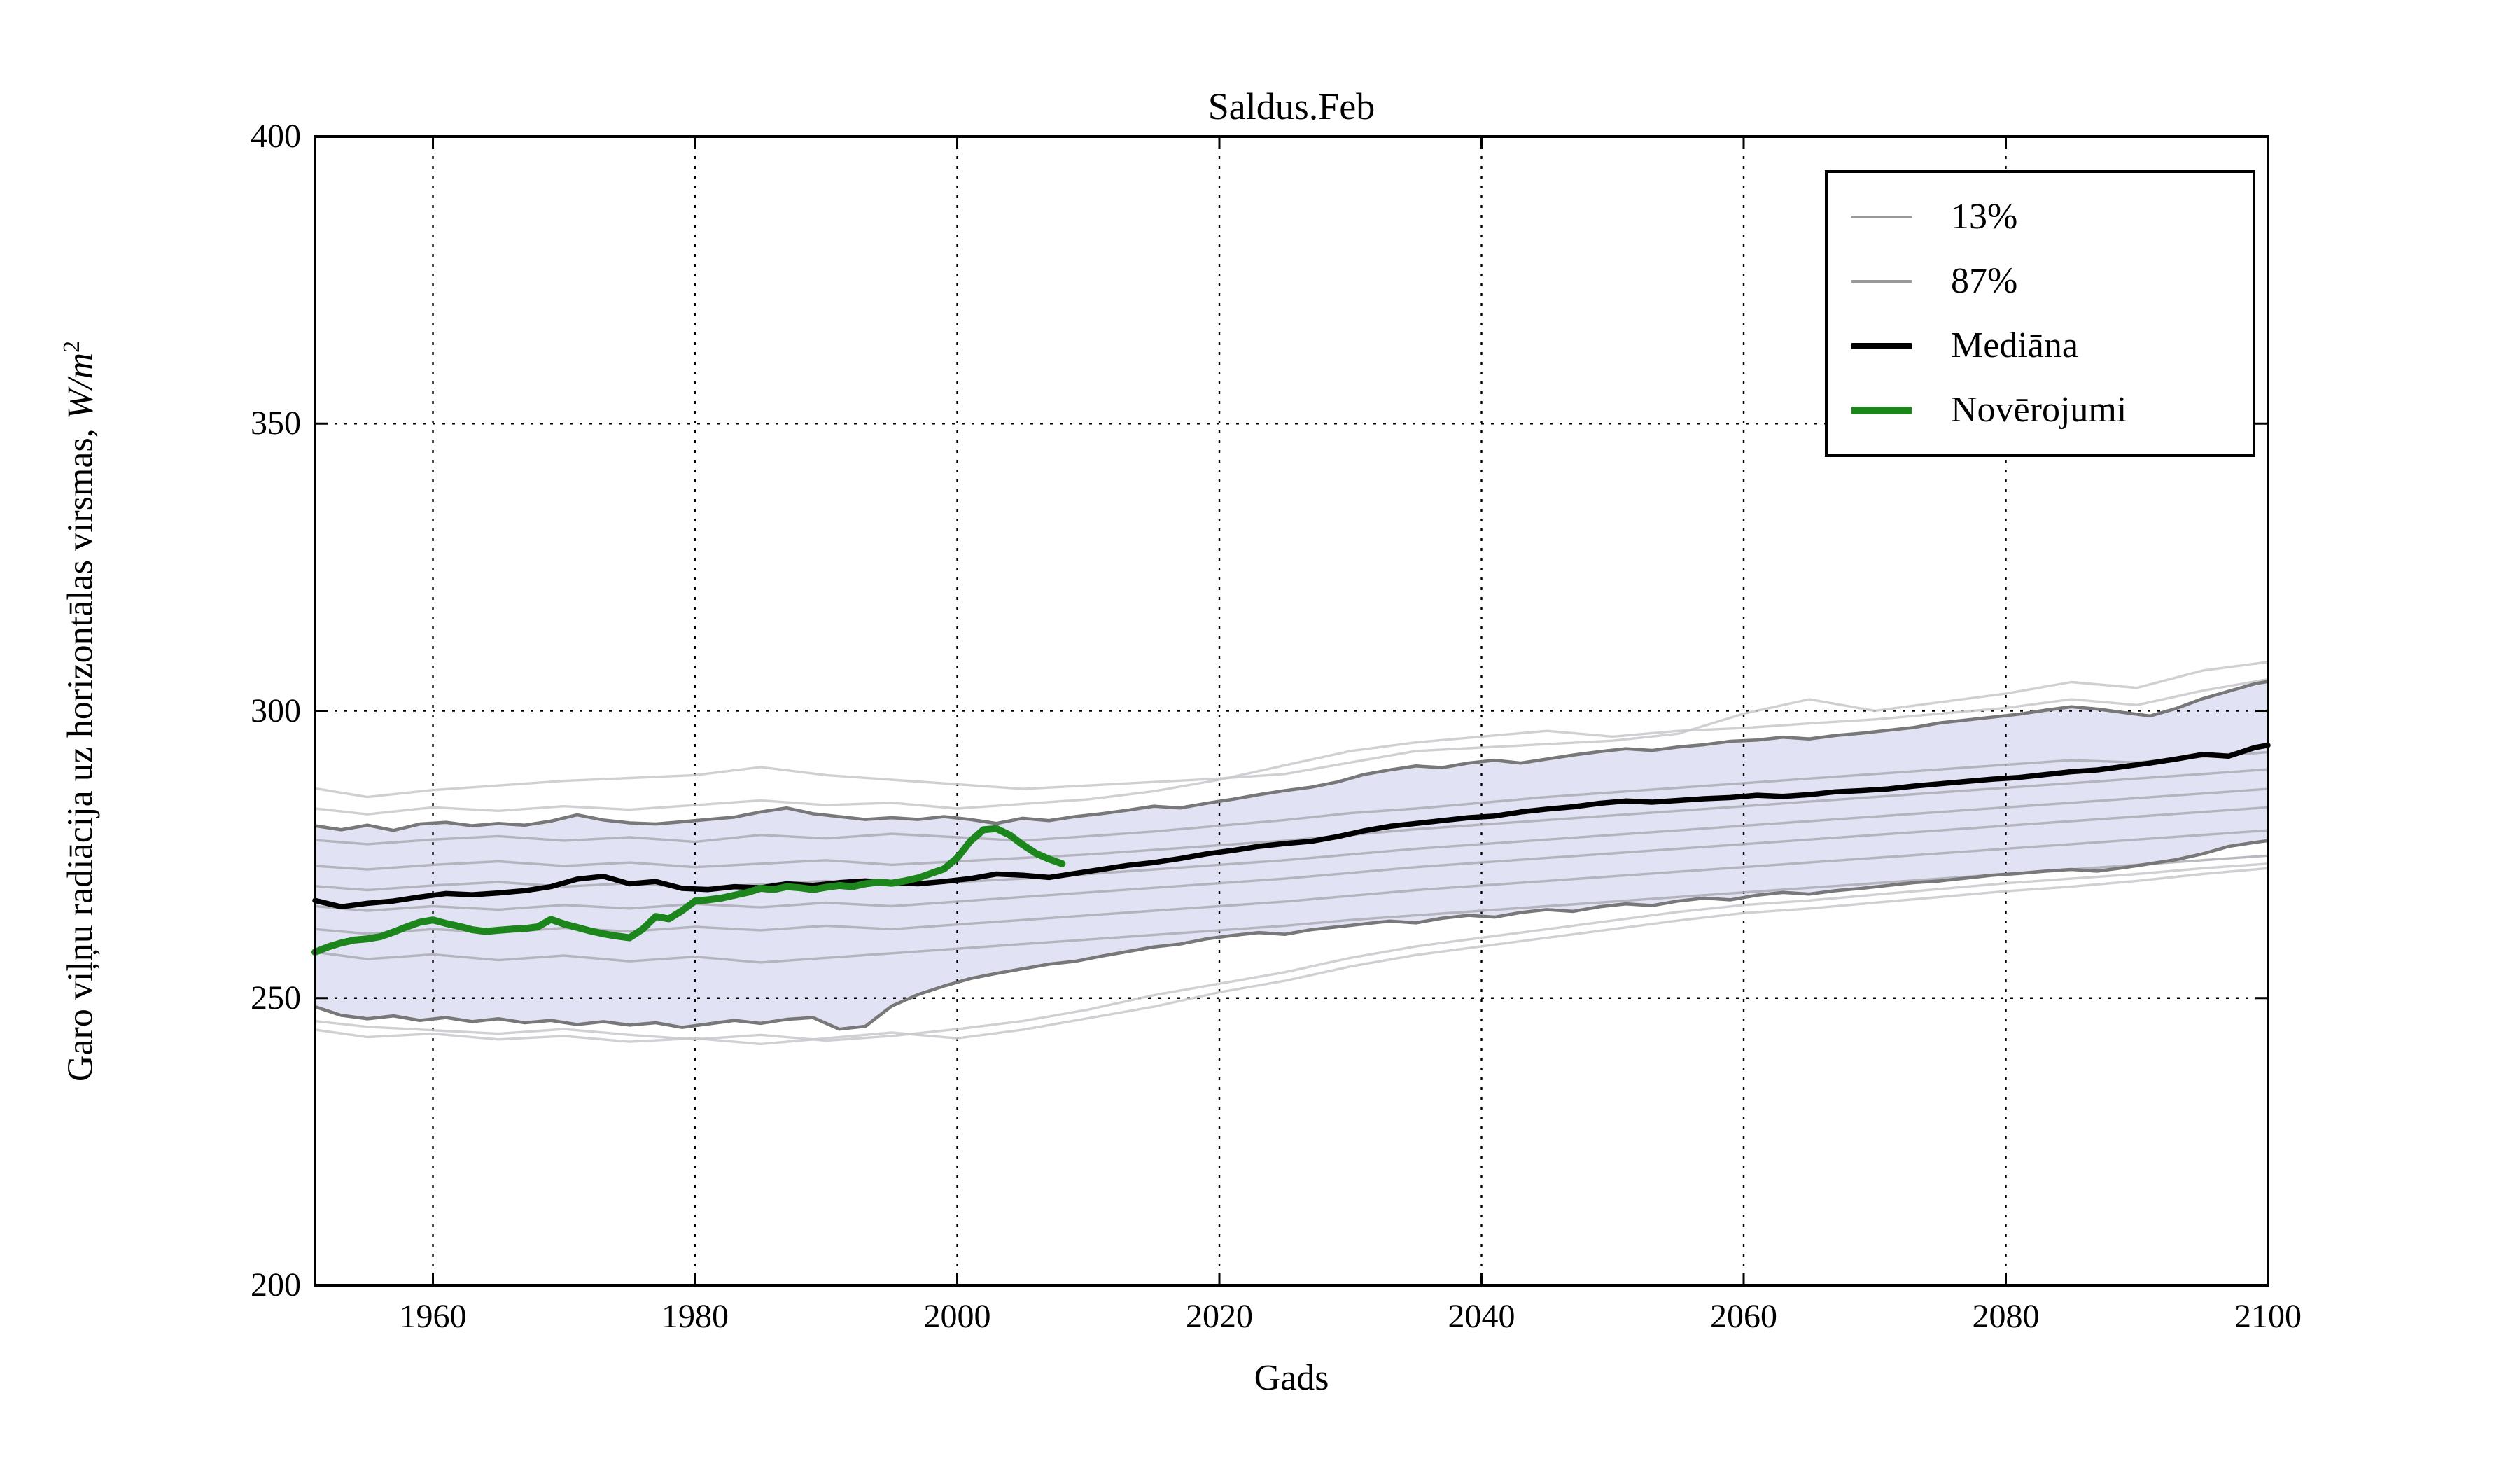  I want to click on x-tick-label: 2080, so click(2006, 1316).